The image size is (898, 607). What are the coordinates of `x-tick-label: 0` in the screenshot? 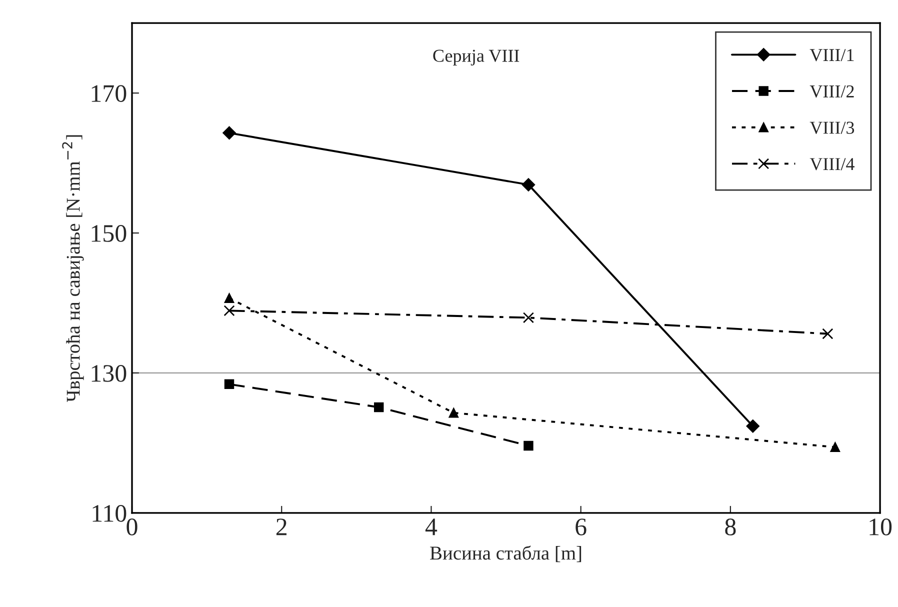 It's located at (132, 527).